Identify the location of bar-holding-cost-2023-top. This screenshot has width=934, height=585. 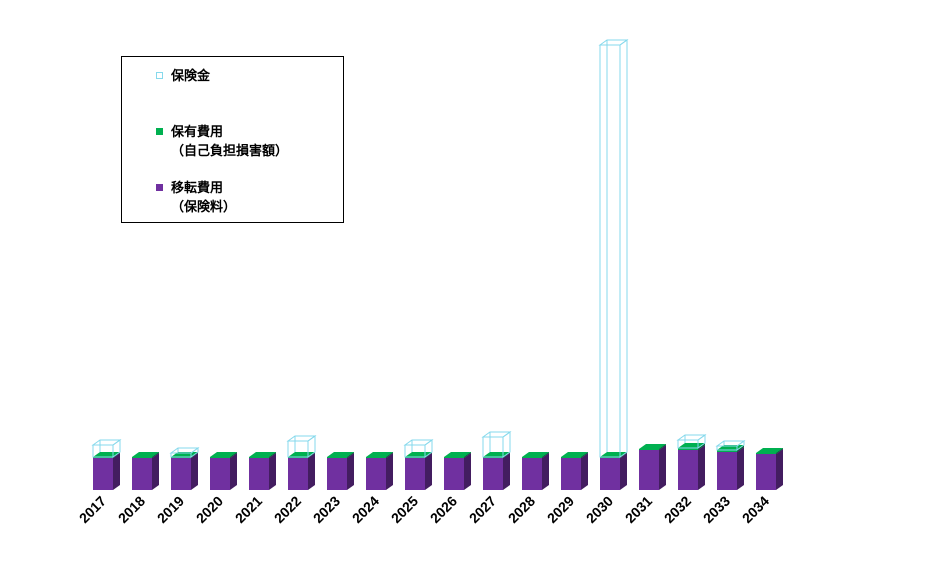
(340, 454).